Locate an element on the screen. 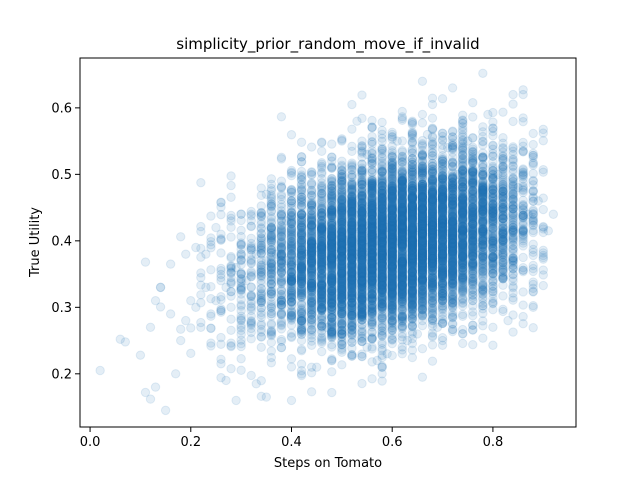 The width and height of the screenshot is (640, 480). chart-title: simplicity_prior_random_move_if_invalid is located at coordinates (327, 44).